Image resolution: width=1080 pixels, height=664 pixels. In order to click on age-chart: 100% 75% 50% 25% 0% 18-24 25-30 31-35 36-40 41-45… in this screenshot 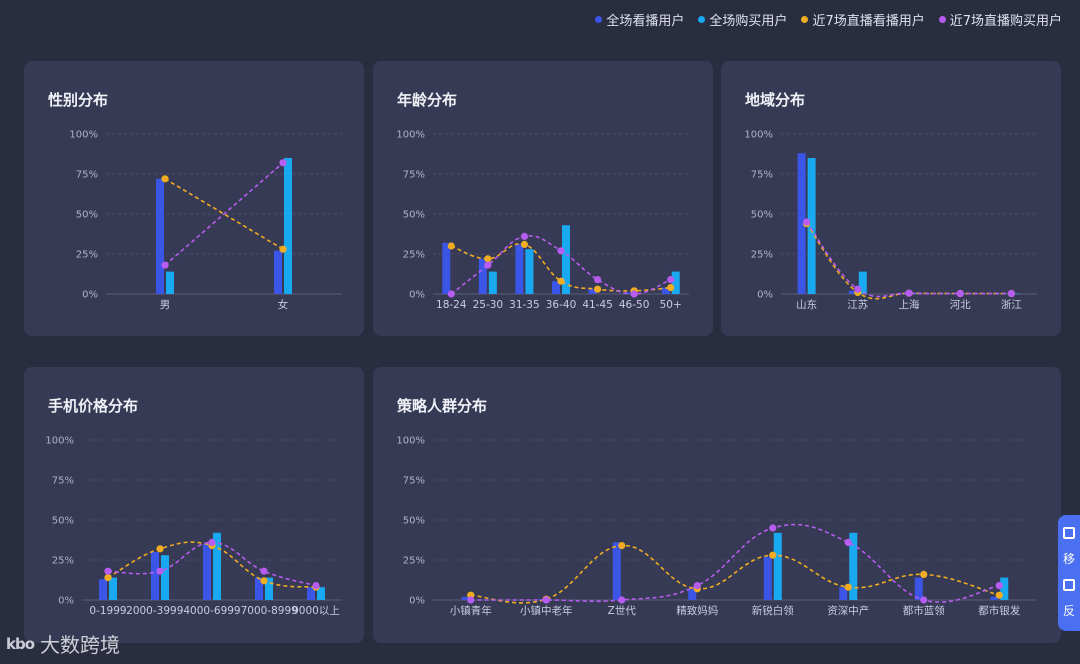, I will do `click(542, 220)`.